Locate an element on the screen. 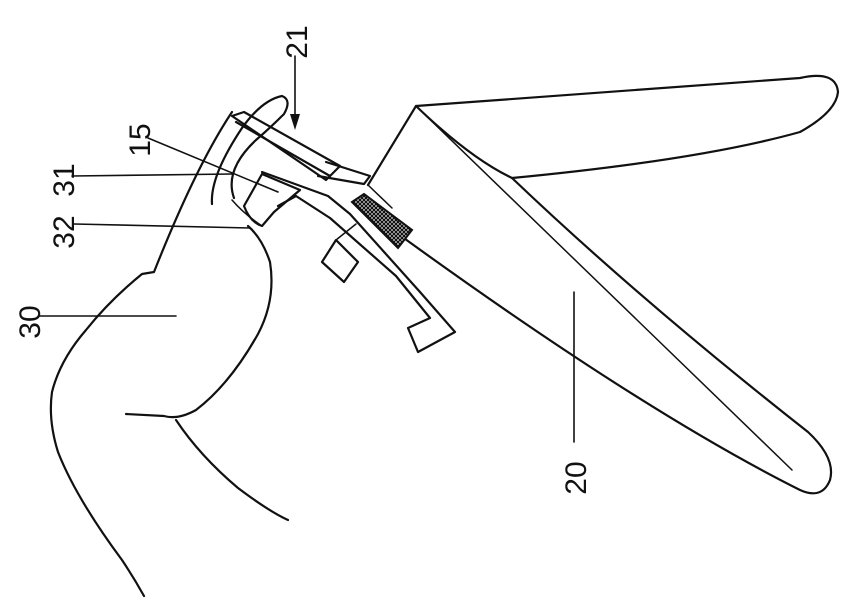 This screenshot has width=860, height=598. label-31: 31 is located at coordinates (64, 179).